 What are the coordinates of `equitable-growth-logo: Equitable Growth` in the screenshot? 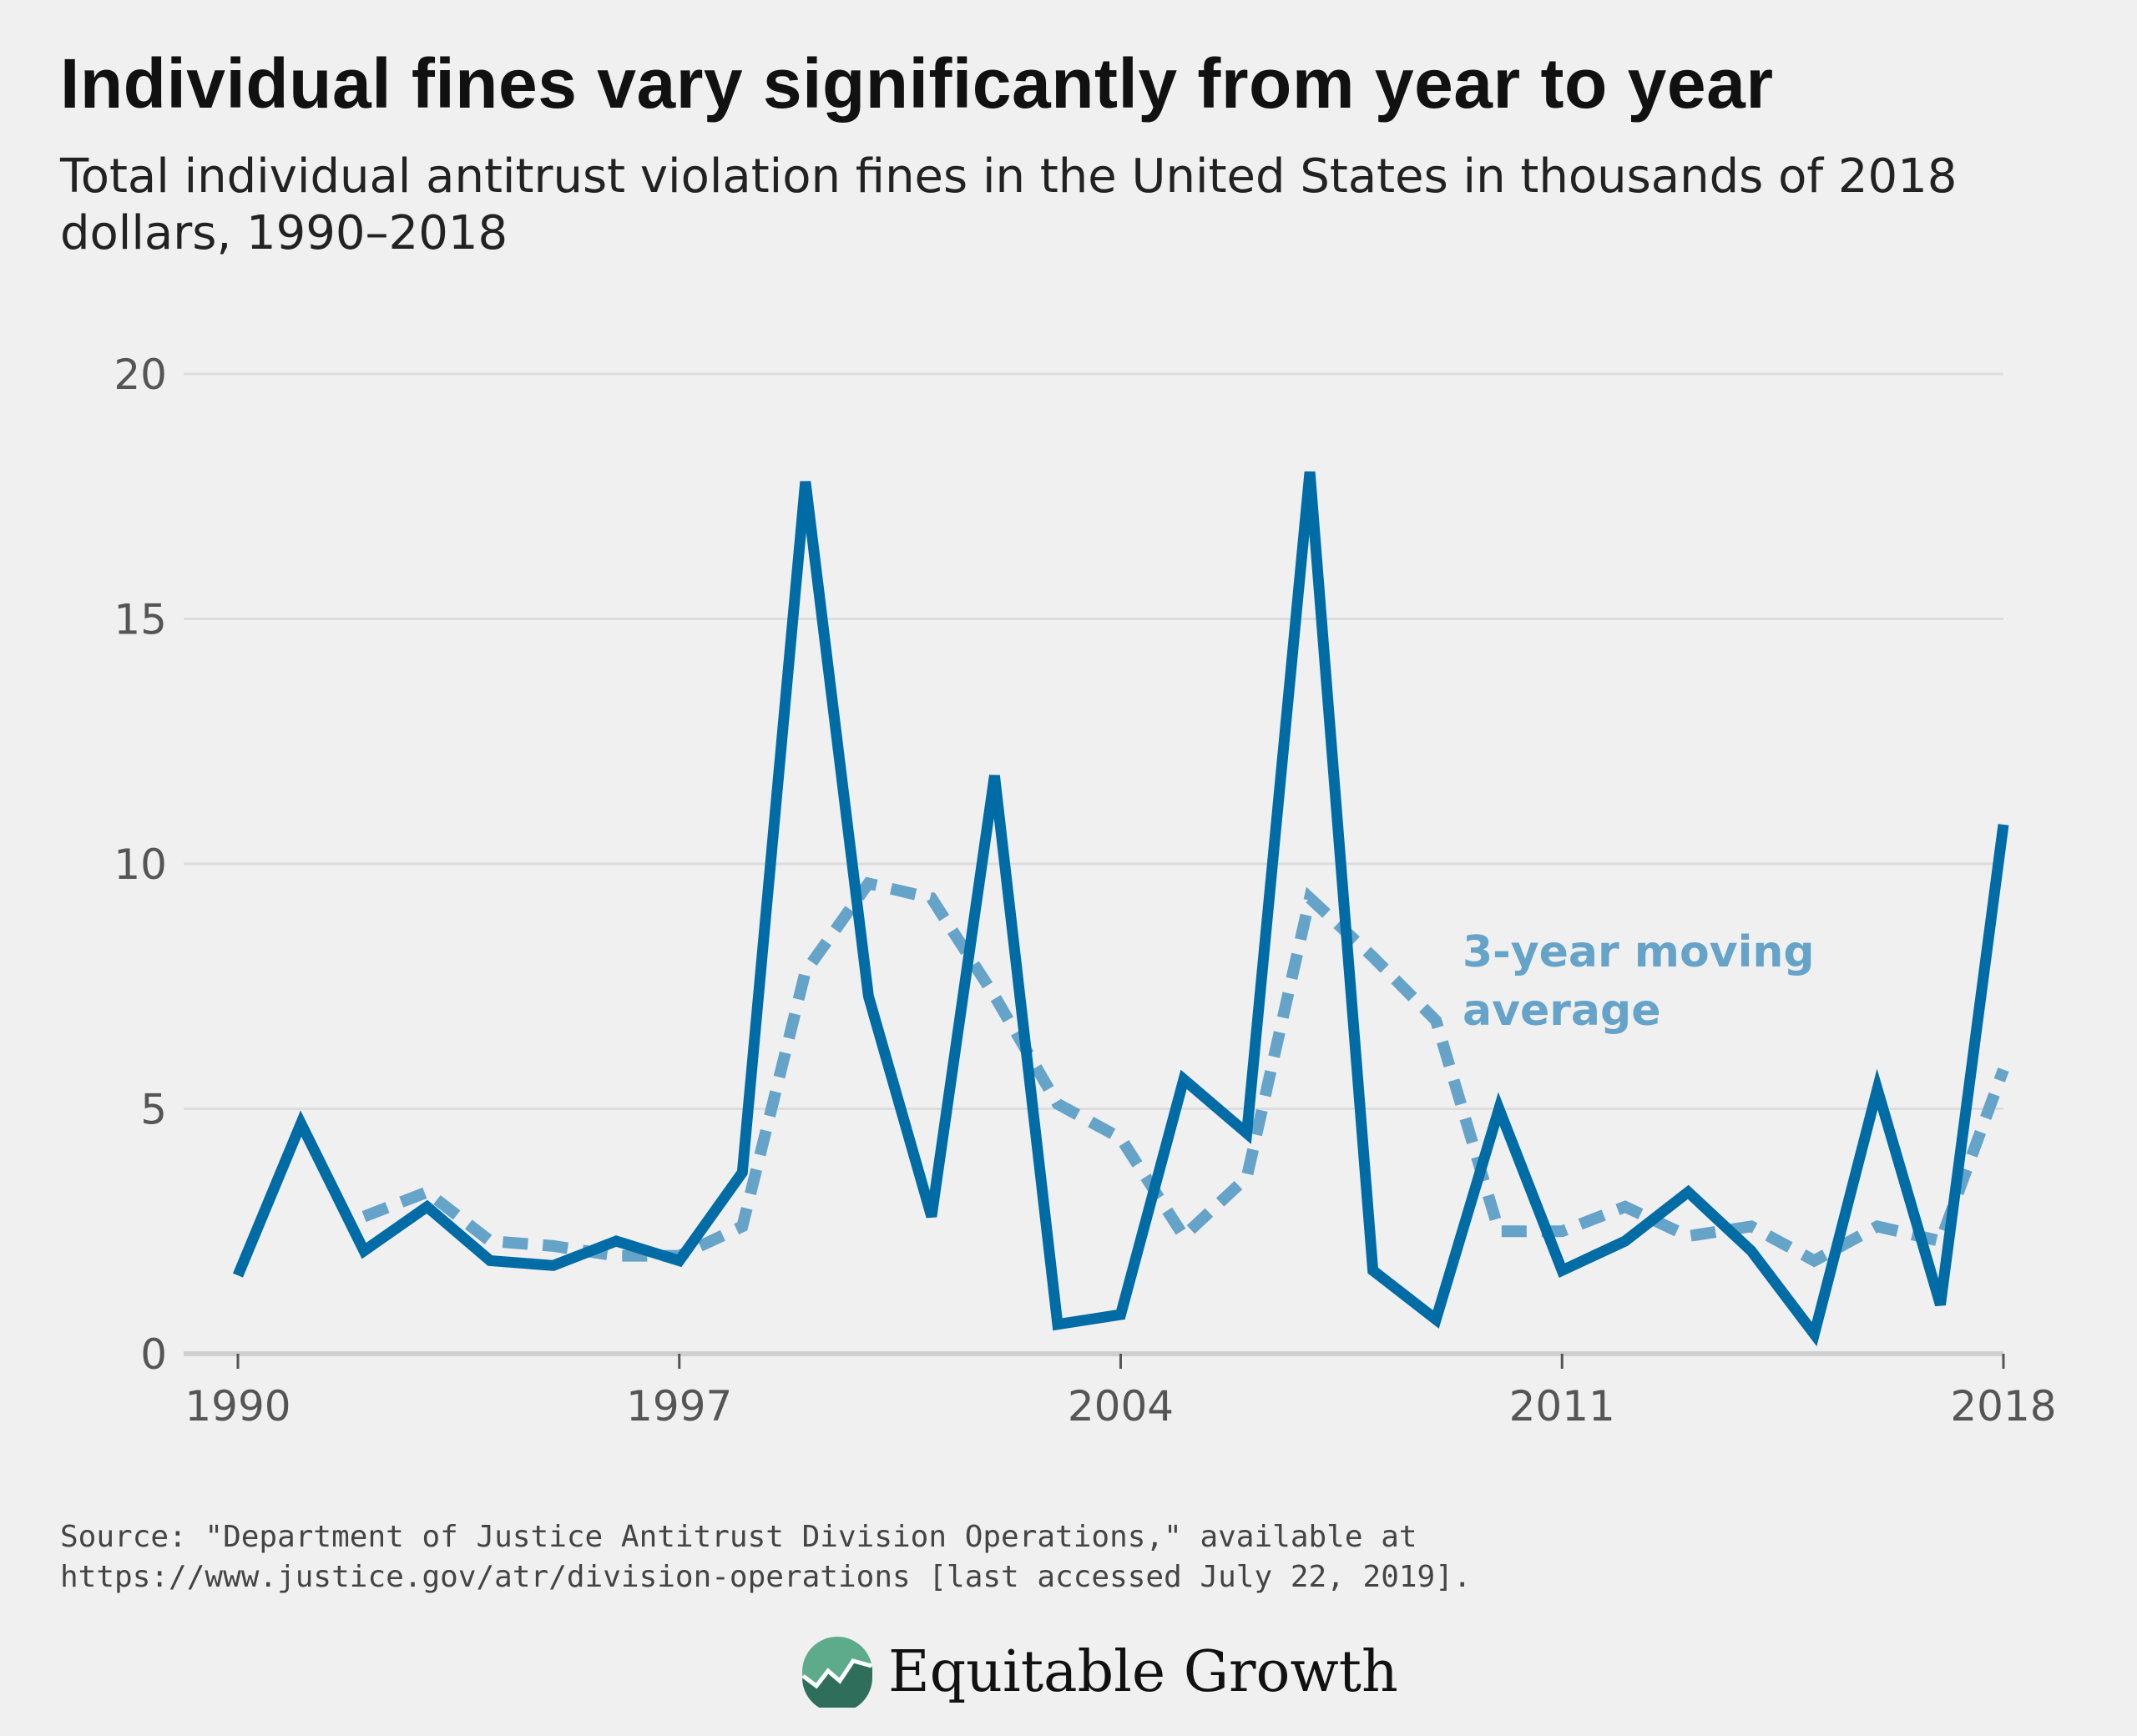 It's located at (1099, 1671).